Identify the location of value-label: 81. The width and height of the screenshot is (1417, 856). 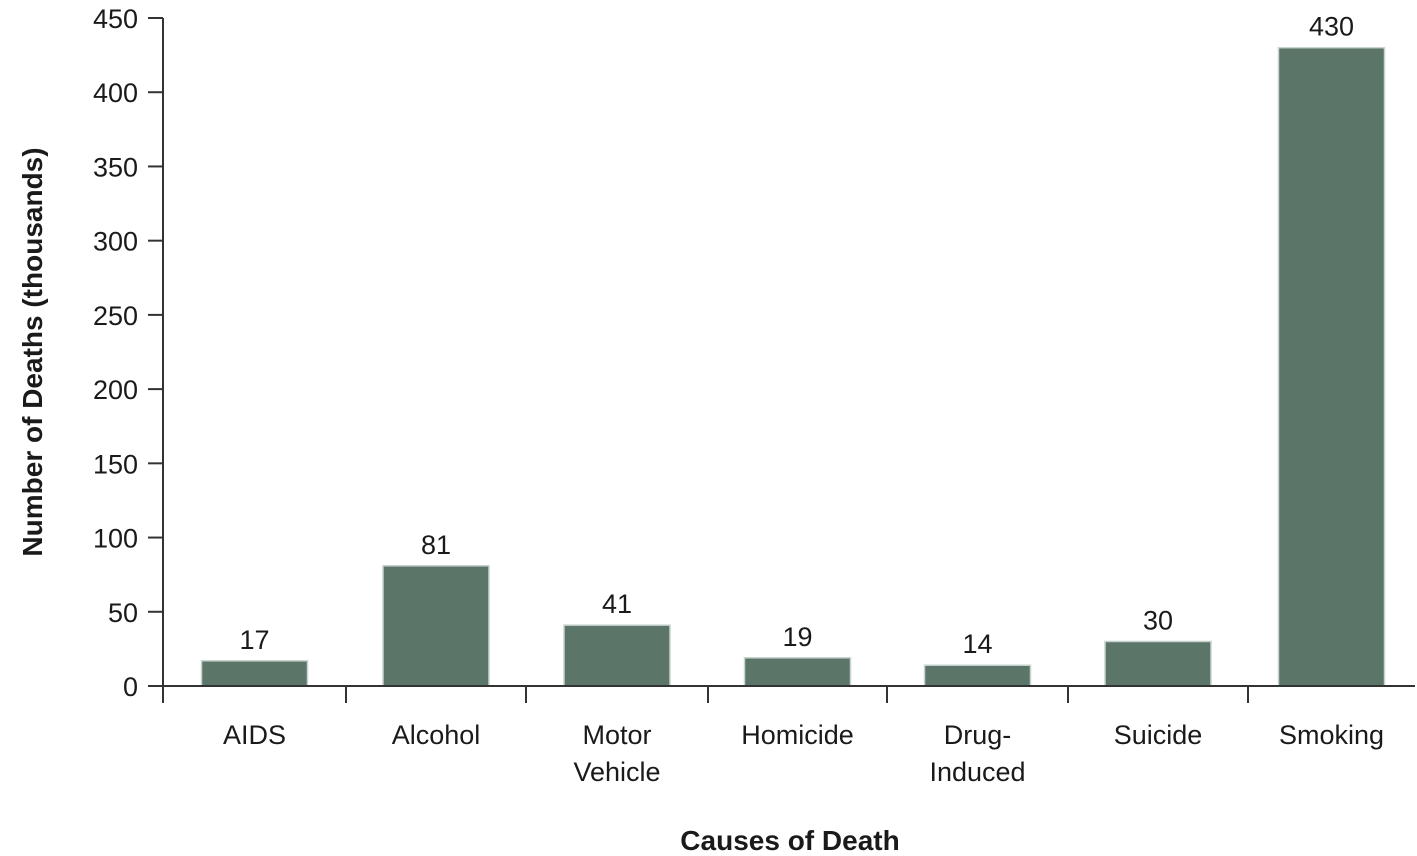
(436, 545).